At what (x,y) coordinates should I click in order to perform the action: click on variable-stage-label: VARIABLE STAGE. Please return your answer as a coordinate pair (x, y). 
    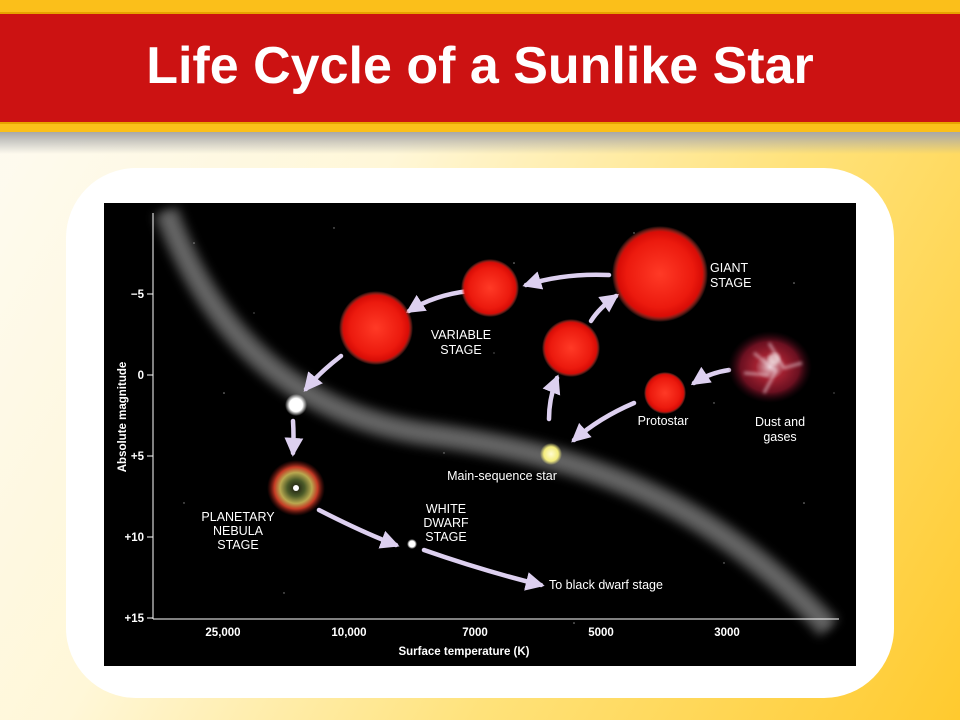
    Looking at the image, I should click on (461, 342).